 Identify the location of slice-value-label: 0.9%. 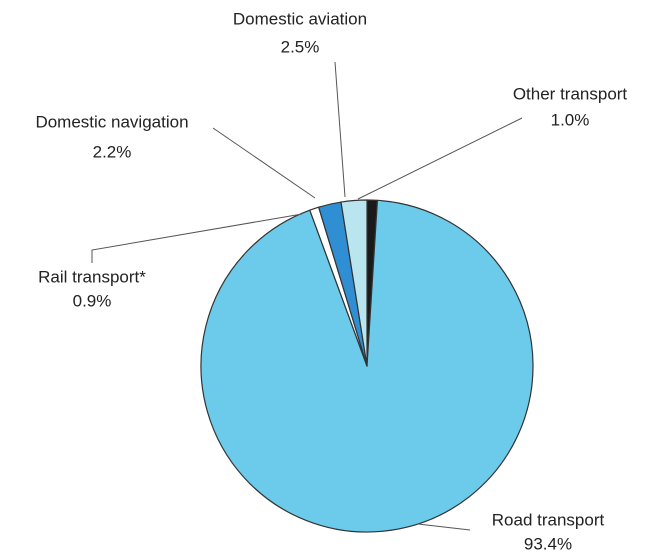
(92, 300).